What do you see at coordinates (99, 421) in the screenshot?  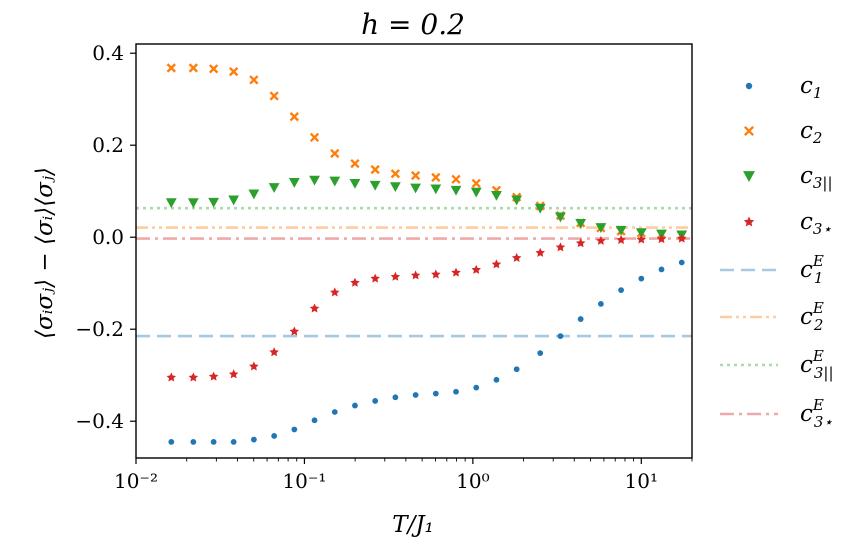 I see `y-tick-label: −0.4` at bounding box center [99, 421].